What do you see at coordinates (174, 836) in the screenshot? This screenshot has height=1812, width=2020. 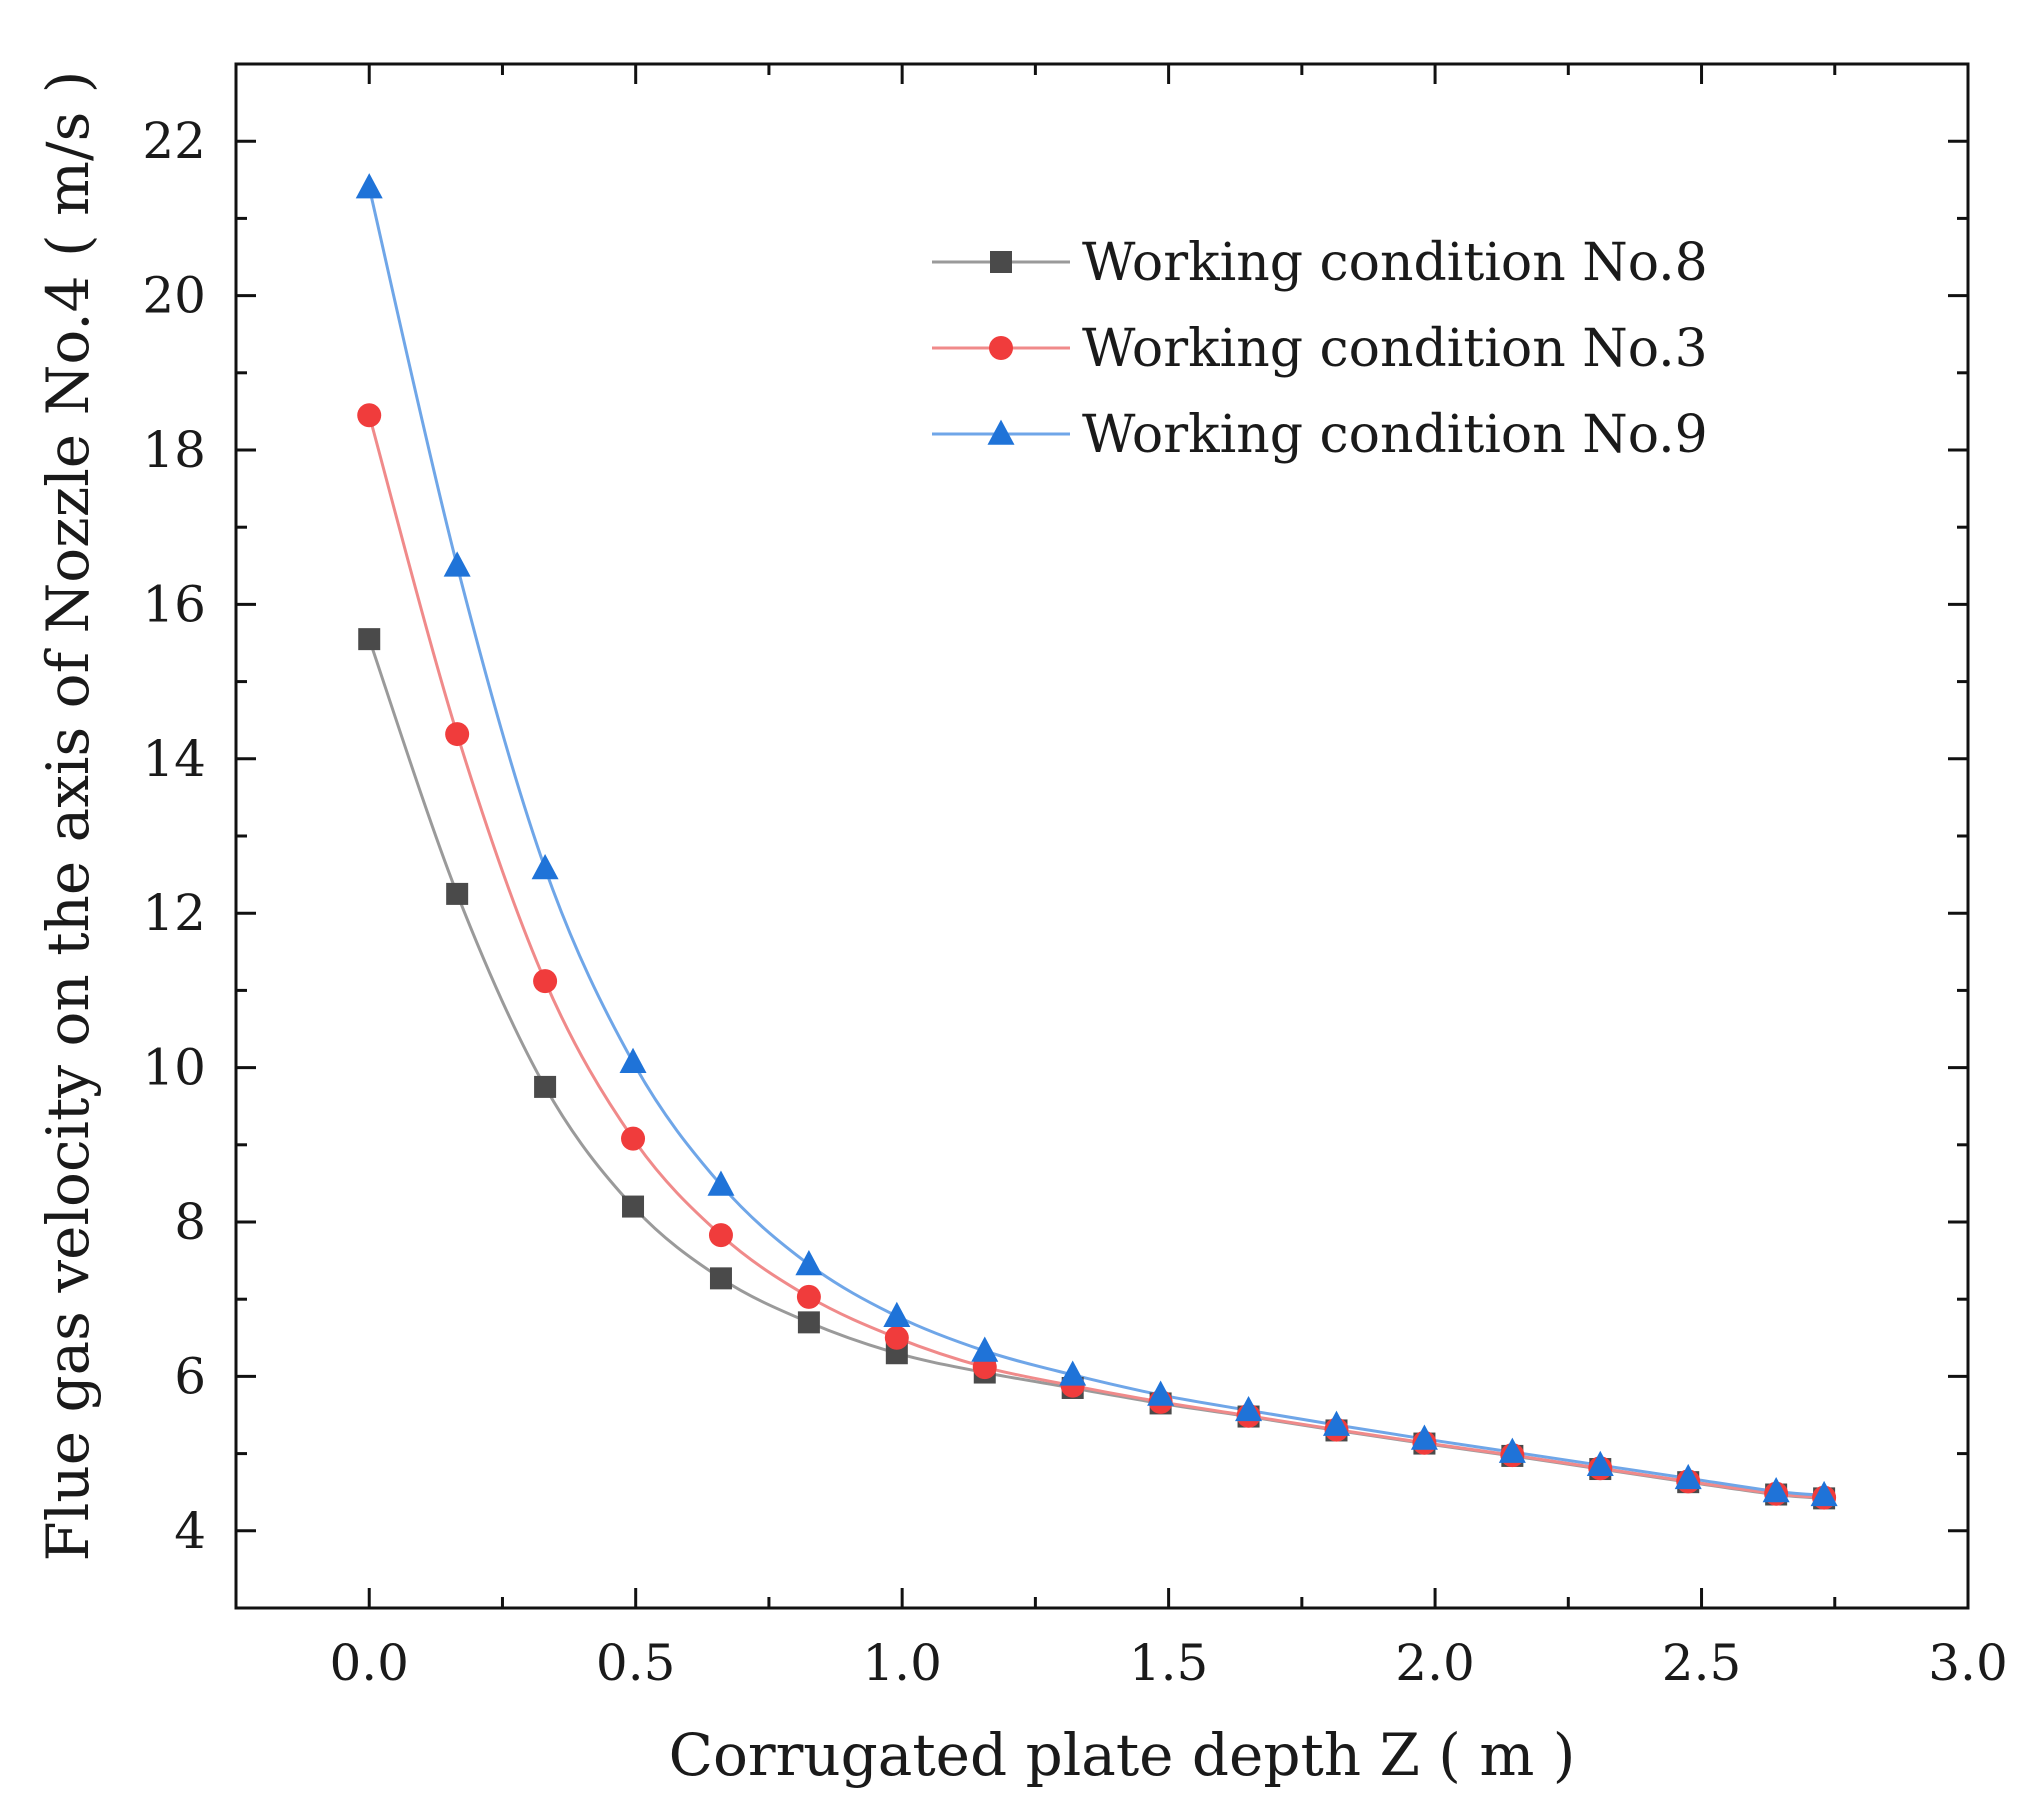 I see `y-tick-labels: 4 6 8 10 12 14 16 18 20 22` at bounding box center [174, 836].